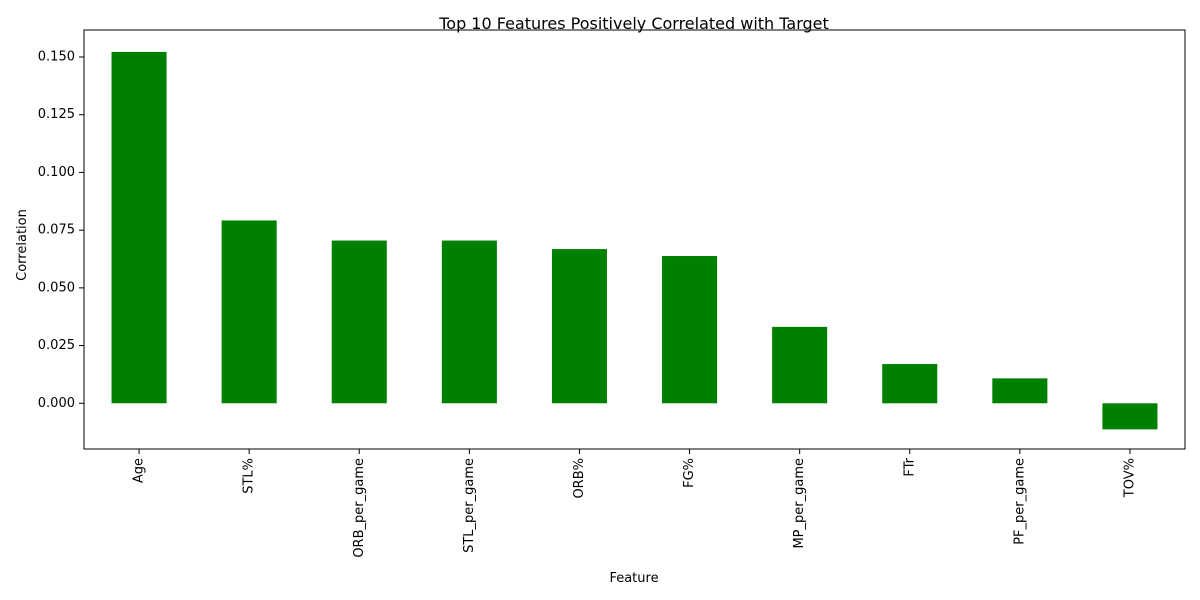 This screenshot has width=1200, height=600. I want to click on x-tick-label: STL%, so click(249, 476).